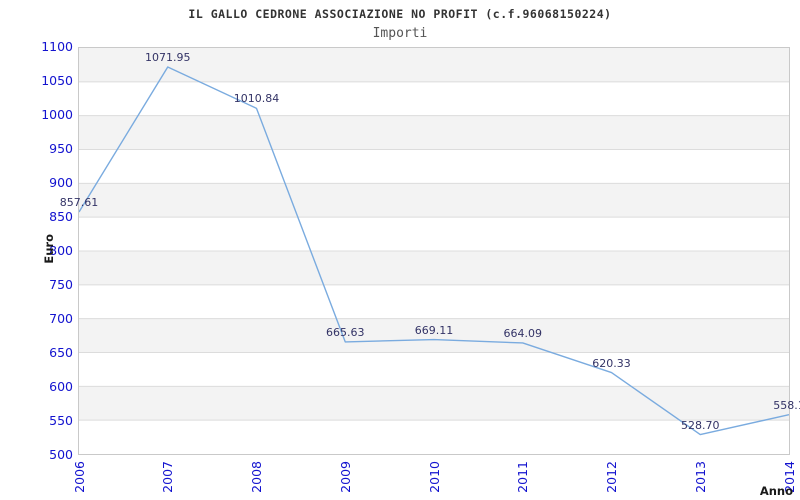 Image resolution: width=800 pixels, height=500 pixels. I want to click on y-tick-label: 1100, so click(57, 46).